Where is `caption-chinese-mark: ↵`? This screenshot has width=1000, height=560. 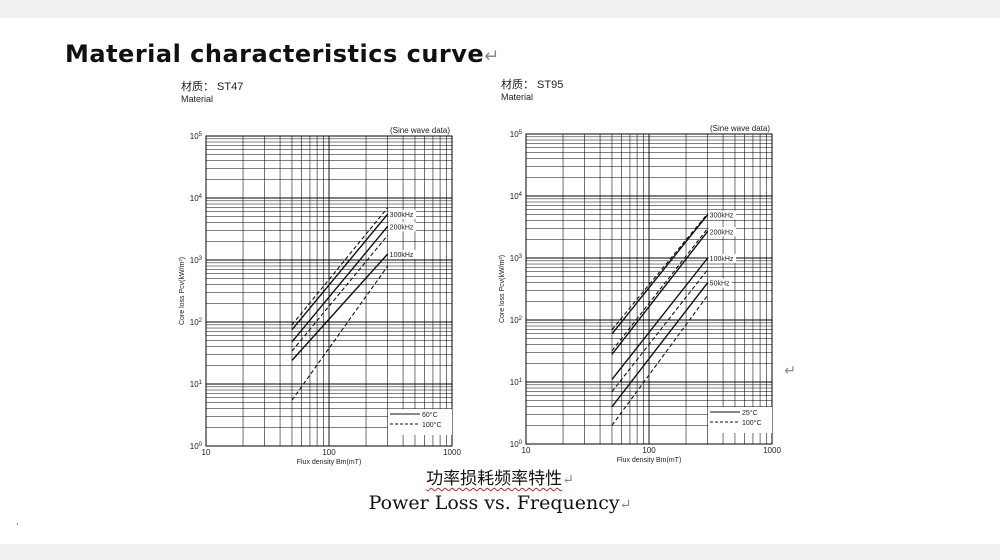
caption-chinese-mark: ↵ is located at coordinates (568, 480).